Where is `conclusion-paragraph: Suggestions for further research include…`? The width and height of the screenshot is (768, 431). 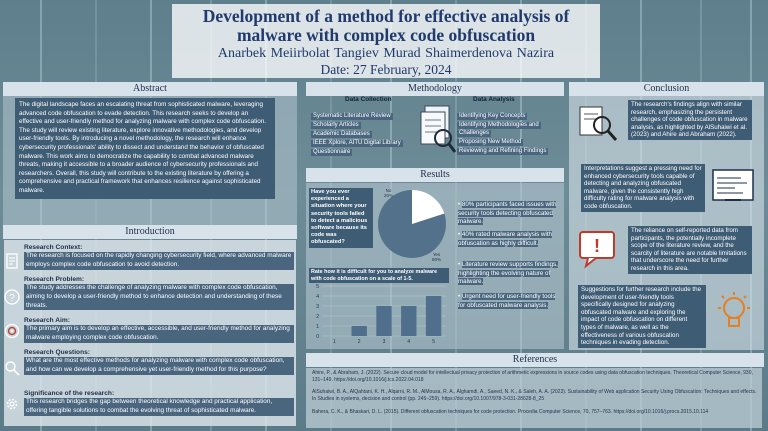 conclusion-paragraph: Suggestions for further research include… is located at coordinates (642, 316).